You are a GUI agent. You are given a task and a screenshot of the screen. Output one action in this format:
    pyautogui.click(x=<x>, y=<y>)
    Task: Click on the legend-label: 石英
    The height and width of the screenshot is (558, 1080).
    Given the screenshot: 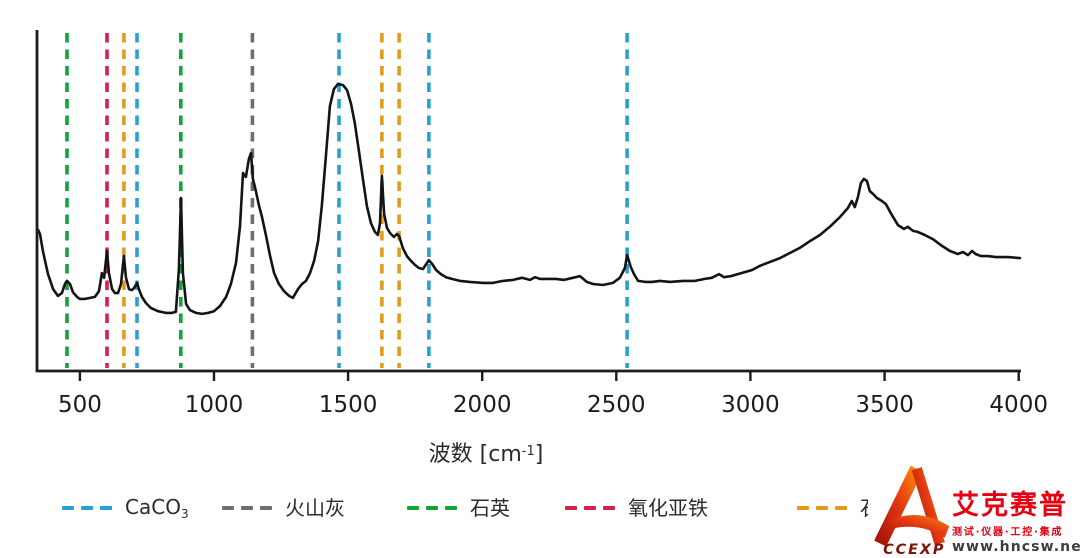 What is the action you would take?
    pyautogui.click(x=490, y=508)
    